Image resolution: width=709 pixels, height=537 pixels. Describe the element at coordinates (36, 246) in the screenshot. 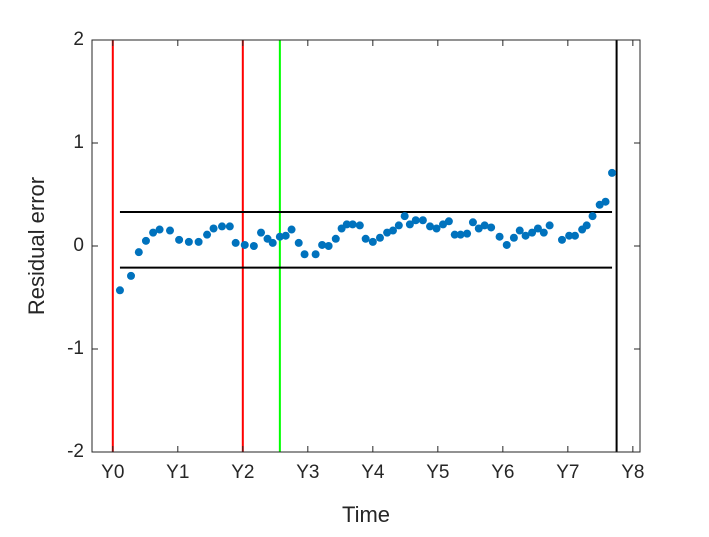

I see `y-axis-label: Residual error` at that location.